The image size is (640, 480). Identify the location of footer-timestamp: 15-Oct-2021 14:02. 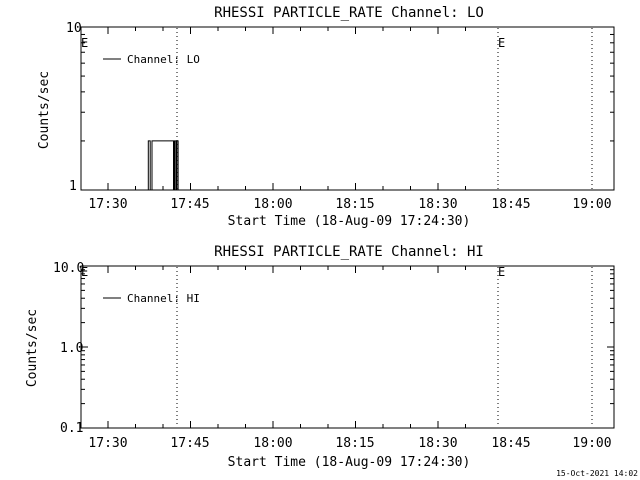
(597, 473).